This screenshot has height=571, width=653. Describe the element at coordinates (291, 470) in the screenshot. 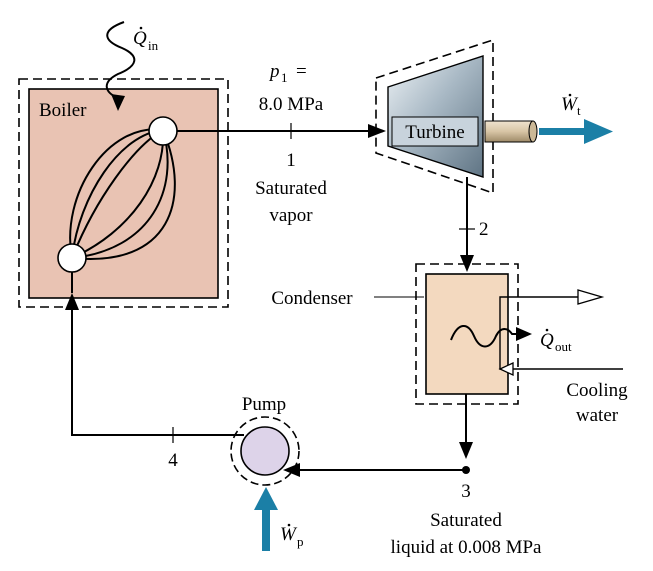

I see `state-3-arrowhead-left` at that location.